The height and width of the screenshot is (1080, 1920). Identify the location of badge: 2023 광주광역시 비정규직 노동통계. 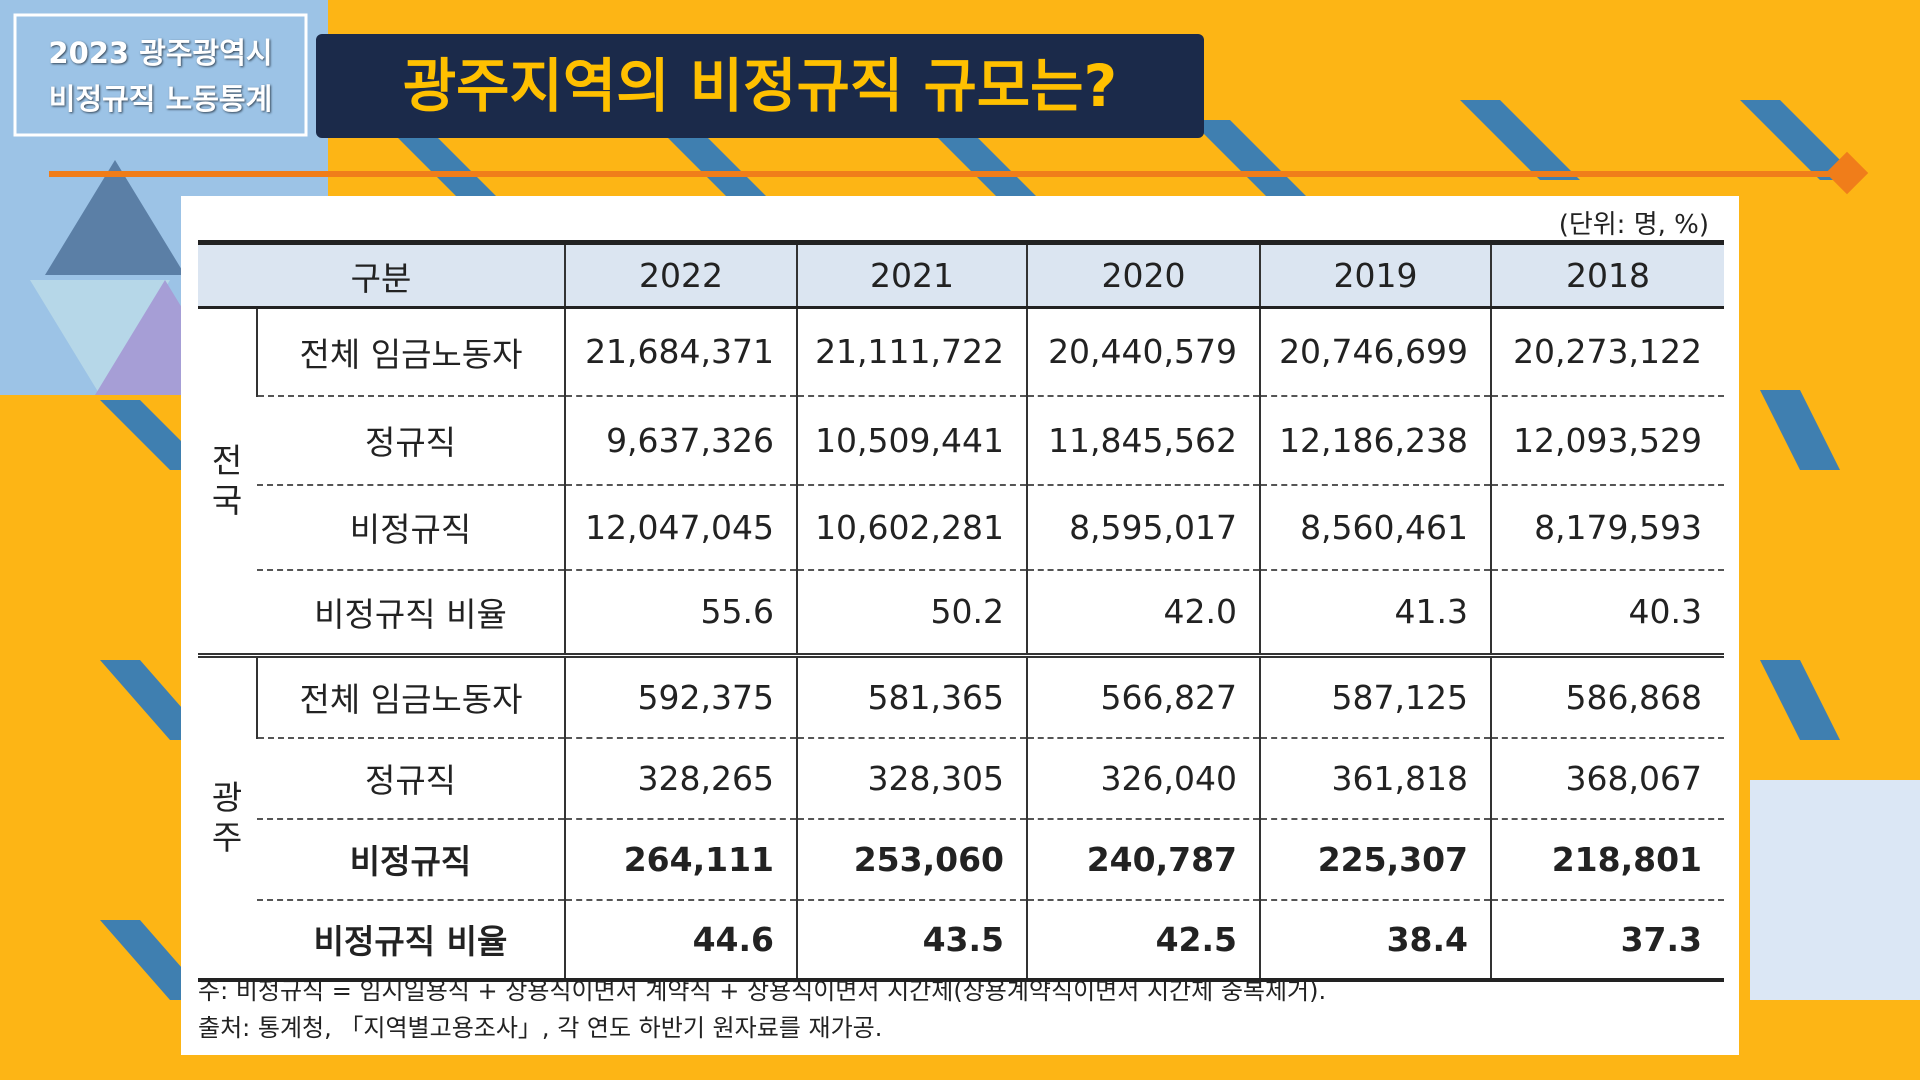
(160, 76).